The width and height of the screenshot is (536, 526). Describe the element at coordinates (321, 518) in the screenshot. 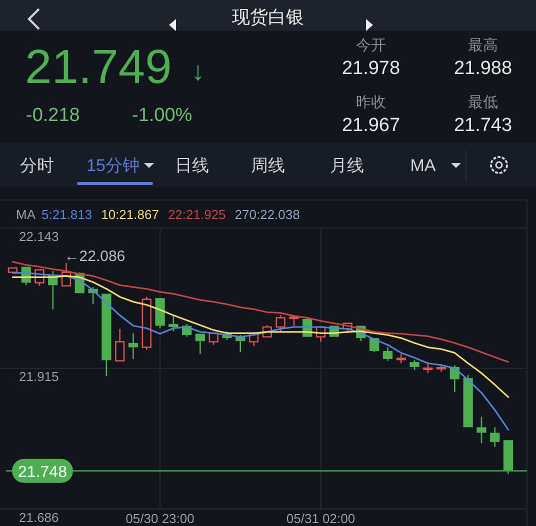

I see `x-tick-label: 05/31 02:00` at that location.